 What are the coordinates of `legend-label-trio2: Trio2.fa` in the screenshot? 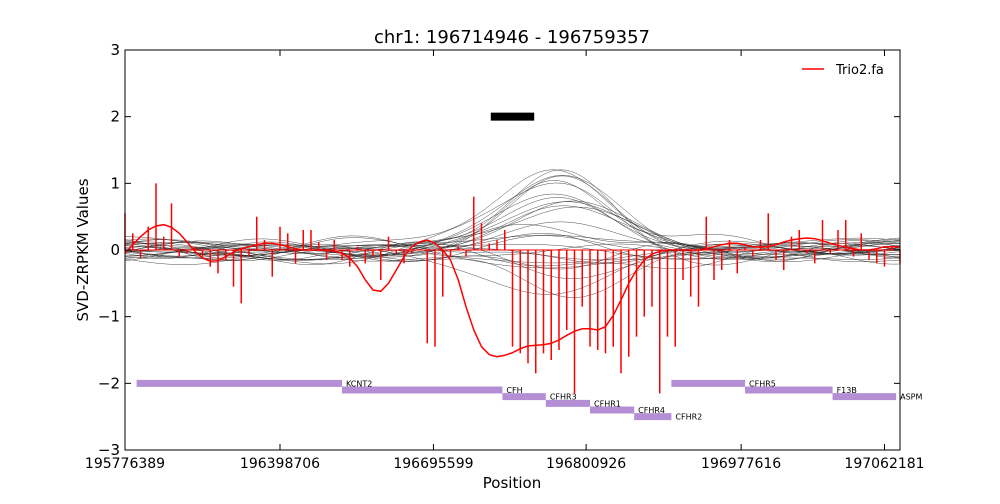 It's located at (859, 70).